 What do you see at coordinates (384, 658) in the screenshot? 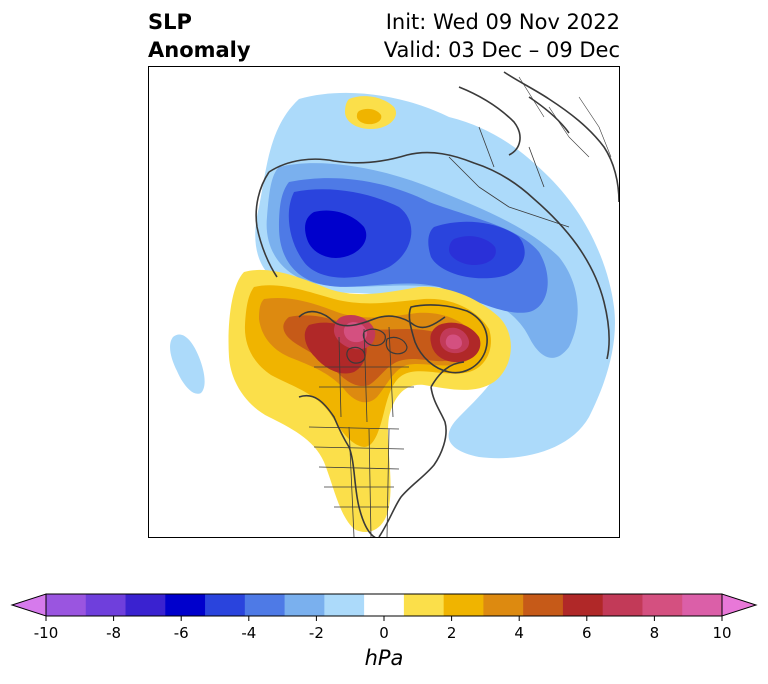
I see `colorbar-unit-label: hPa` at bounding box center [384, 658].